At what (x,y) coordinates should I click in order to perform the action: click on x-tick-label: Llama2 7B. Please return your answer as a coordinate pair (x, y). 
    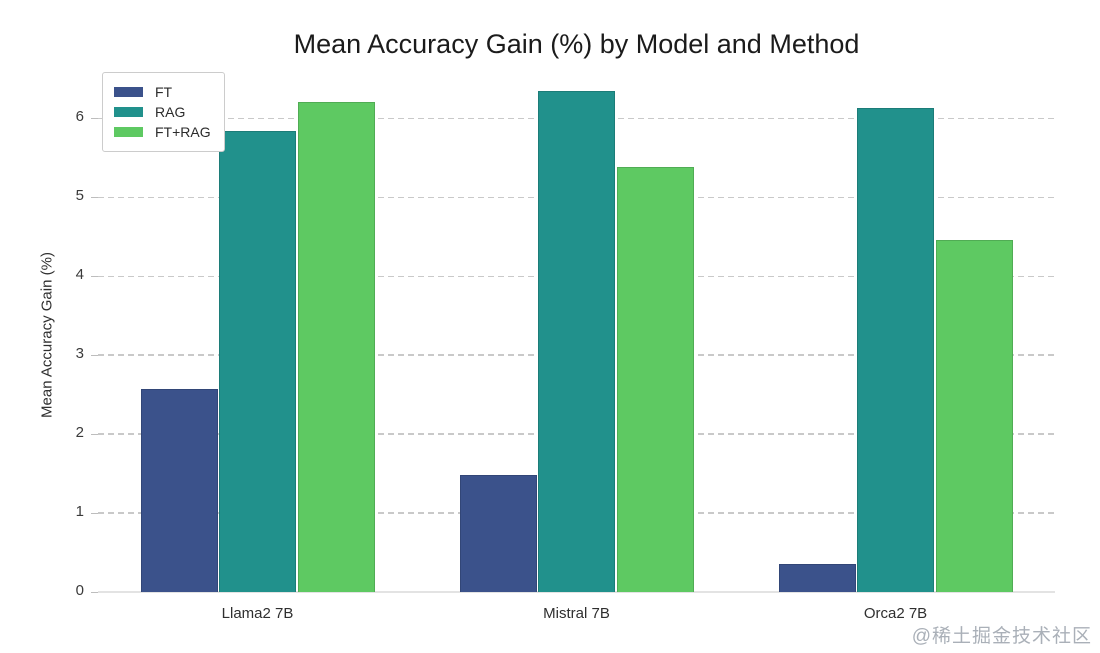
    Looking at the image, I should click on (257, 613).